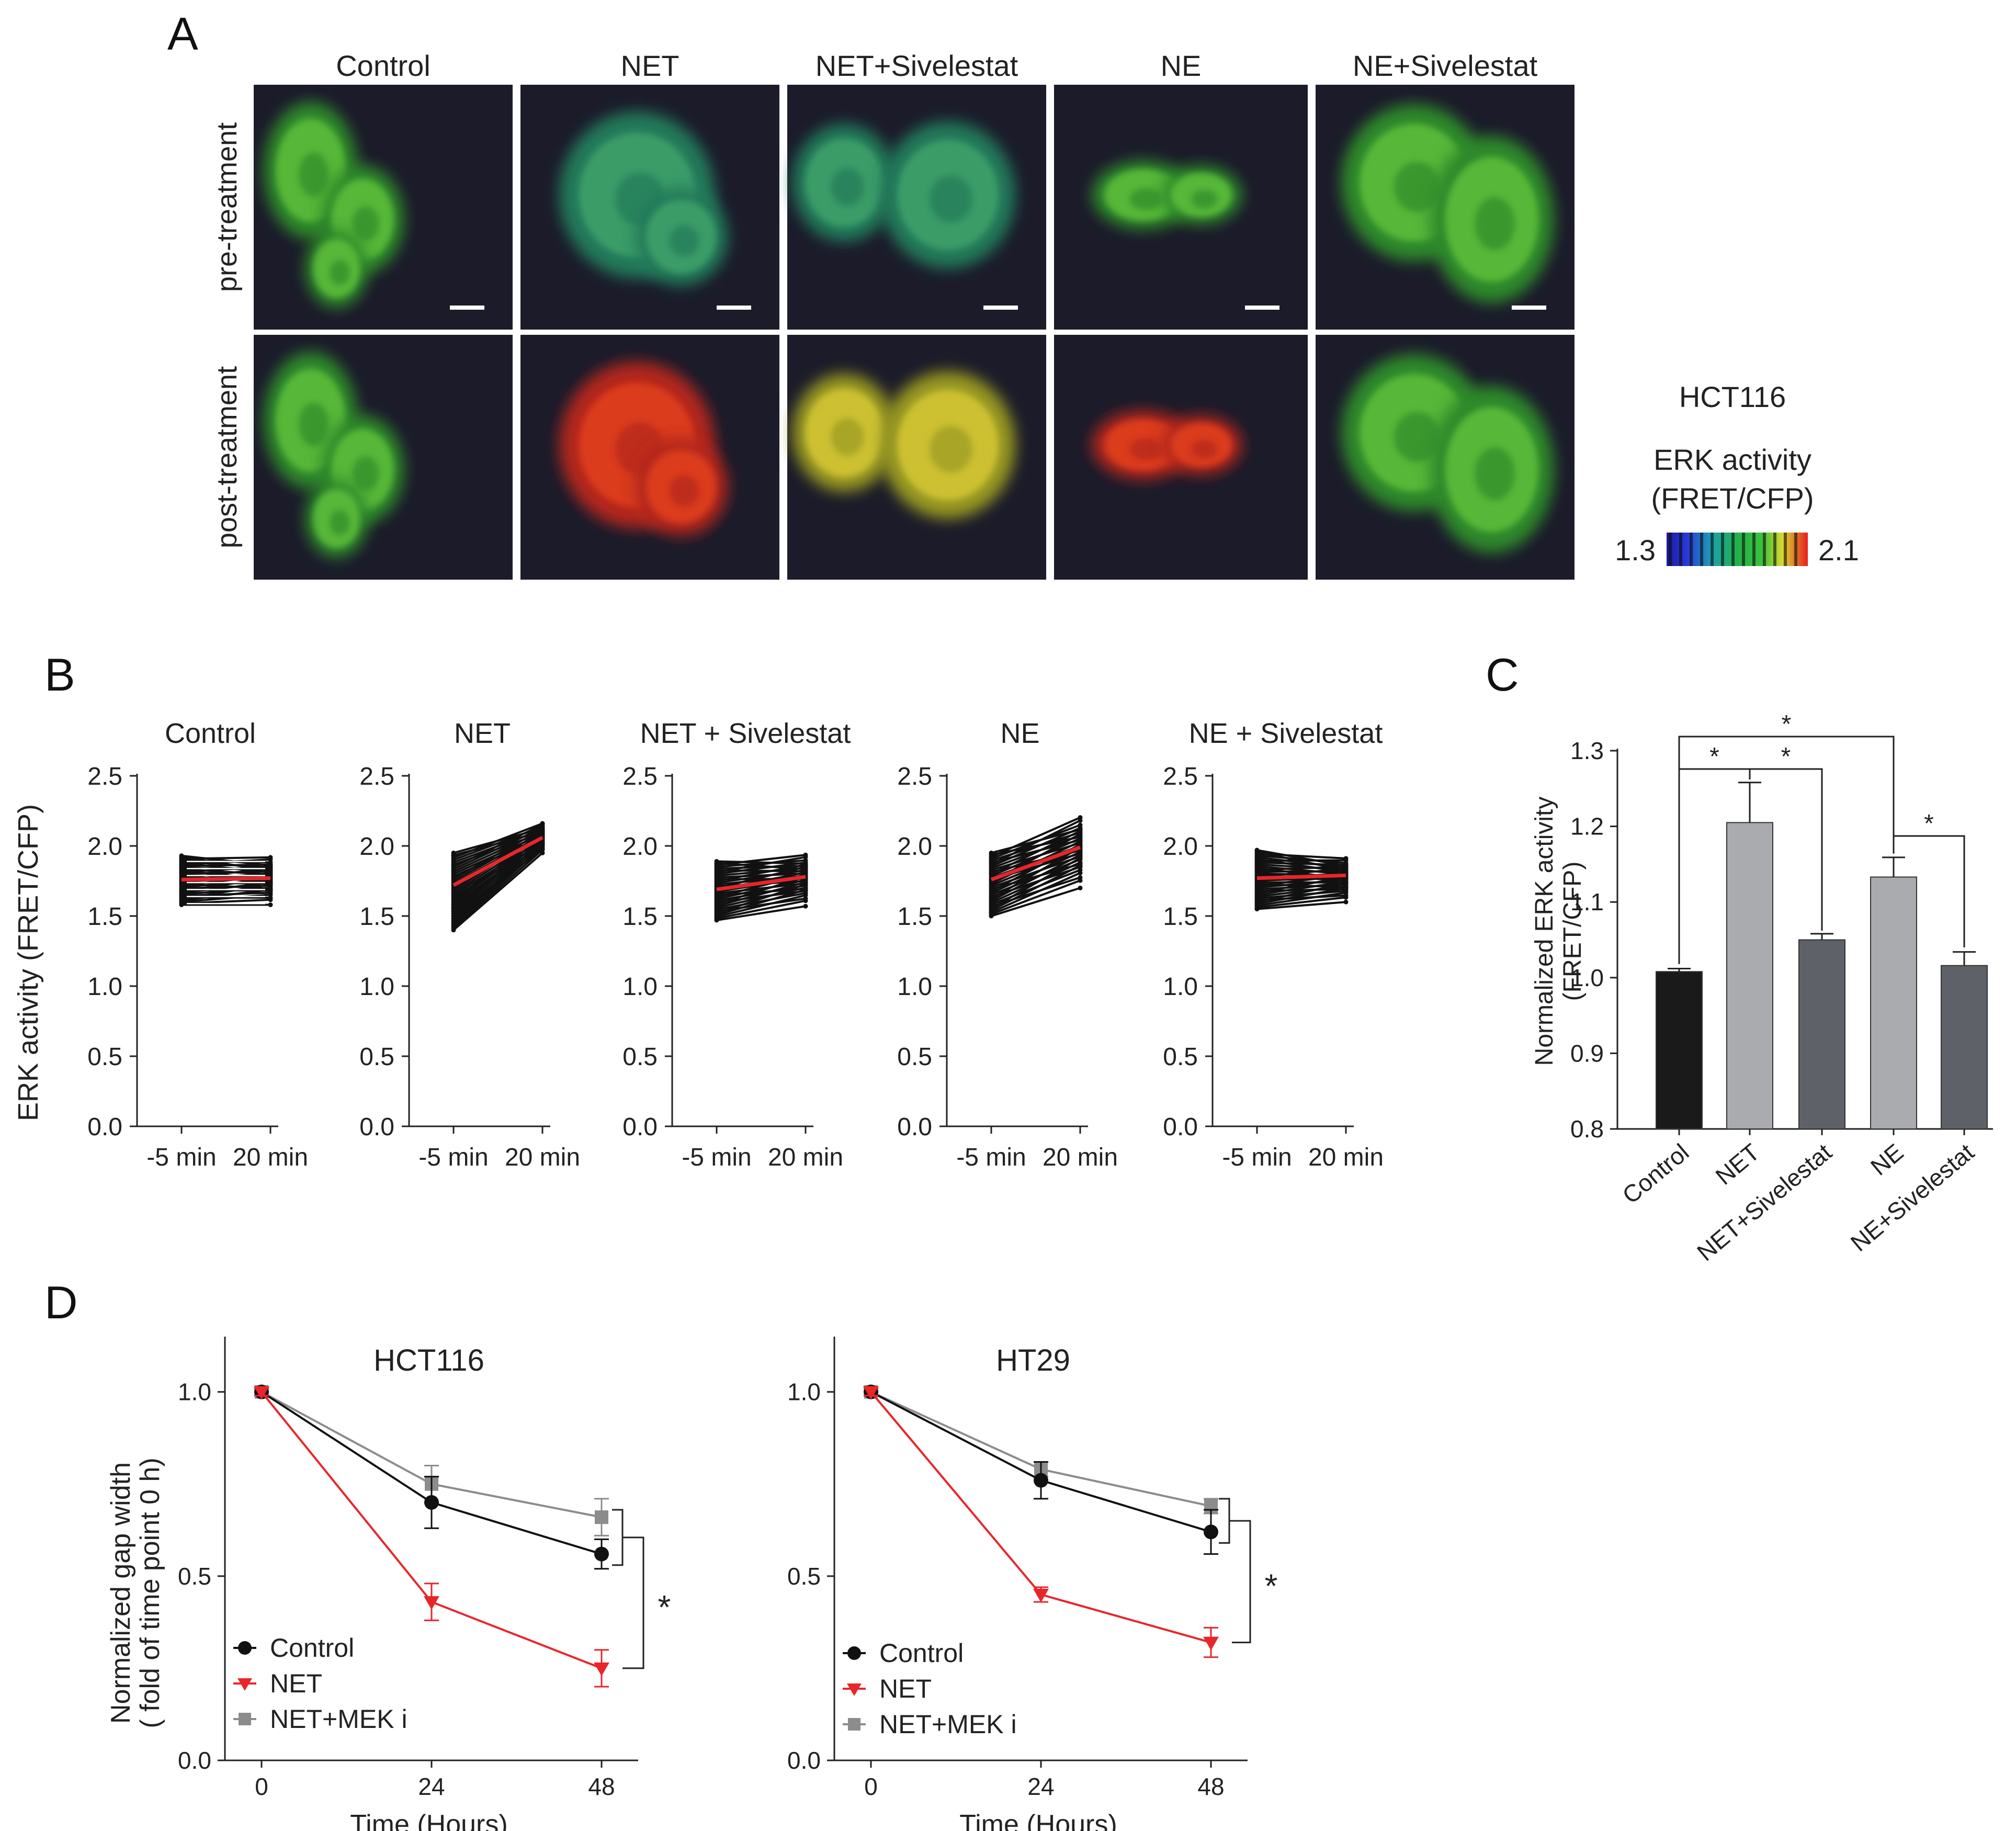 The image size is (2016, 1831). Describe the element at coordinates (804, 1392) in the screenshot. I see `y-tick-label: 1.0` at that location.